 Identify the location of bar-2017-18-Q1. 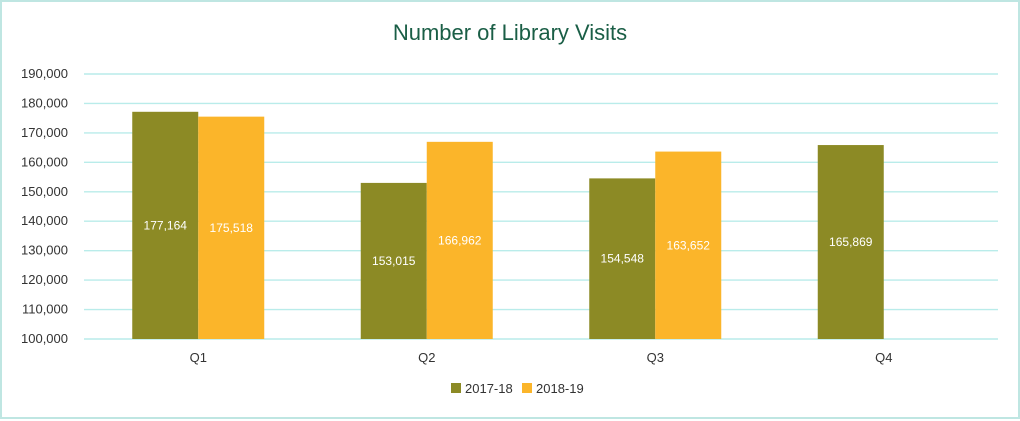
(165, 225).